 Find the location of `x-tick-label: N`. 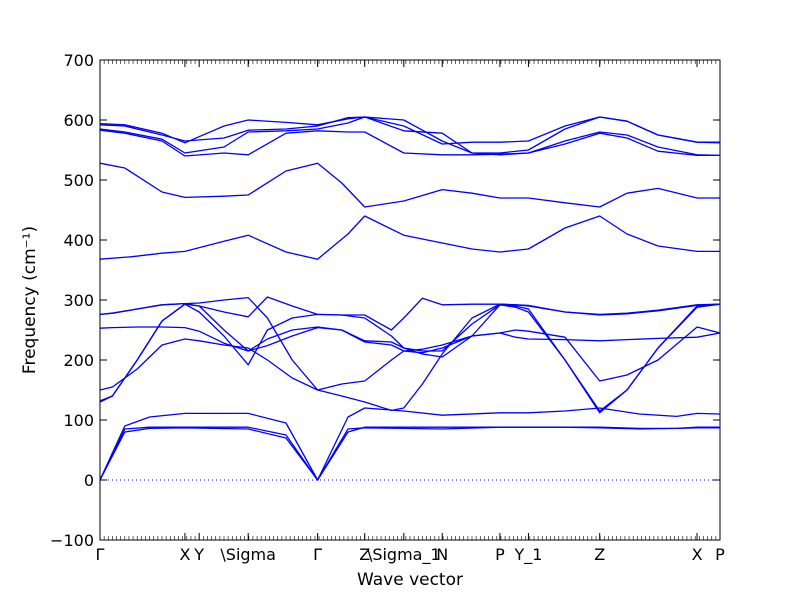

x-tick-label: N is located at coordinates (442, 554).